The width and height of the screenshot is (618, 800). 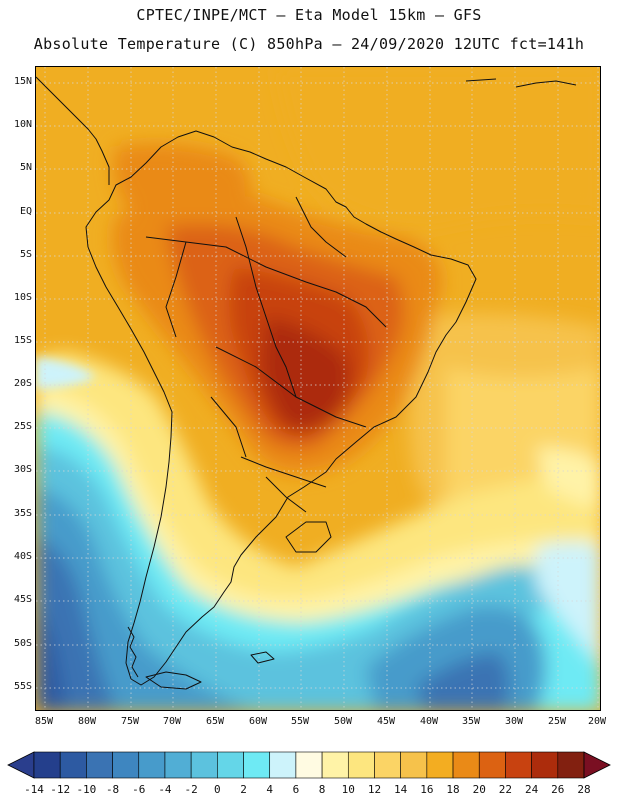 I want to click on uruguay, so click(x=308, y=537).